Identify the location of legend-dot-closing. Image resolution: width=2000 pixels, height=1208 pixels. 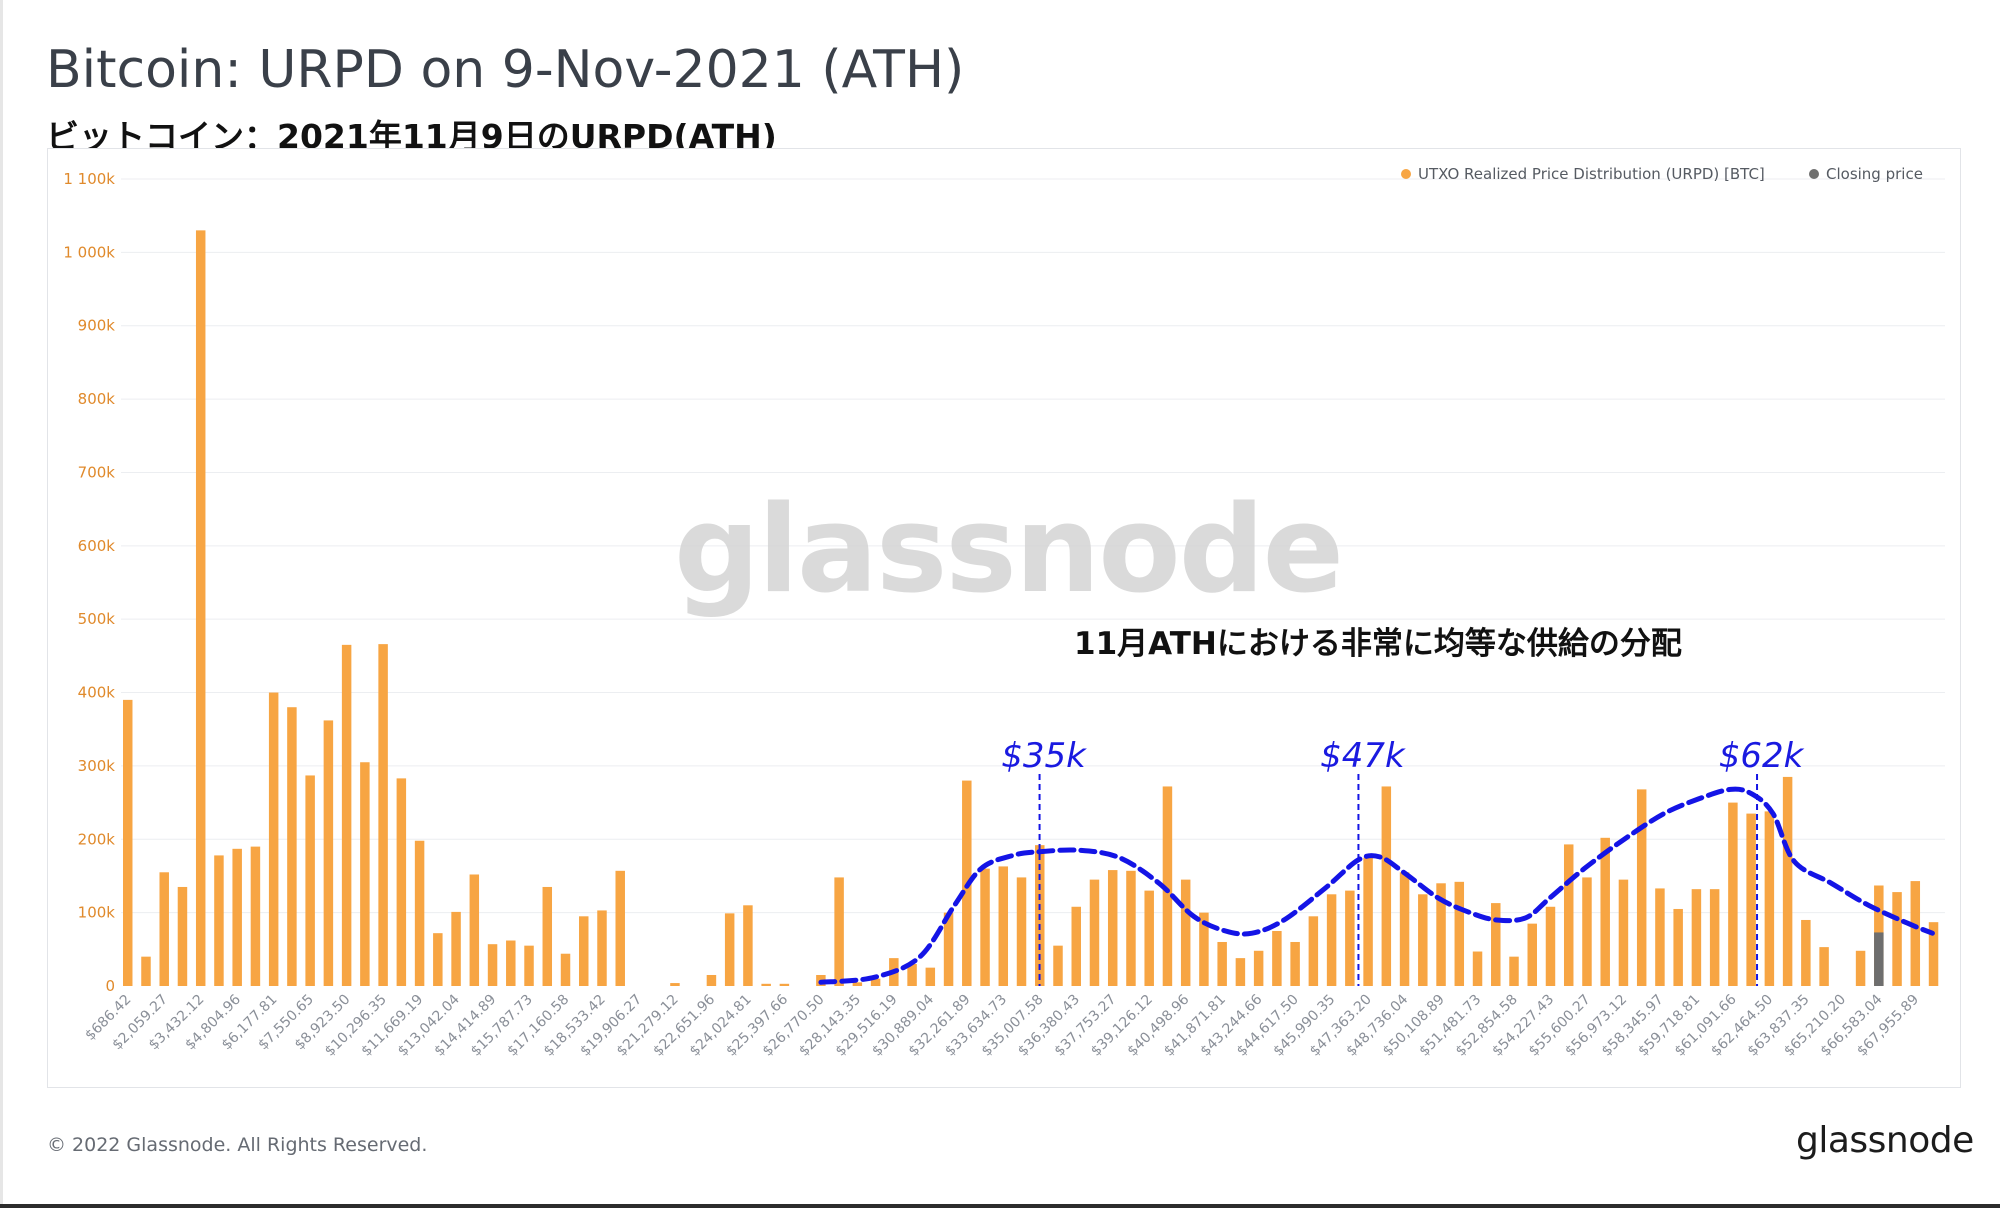
(1814, 174).